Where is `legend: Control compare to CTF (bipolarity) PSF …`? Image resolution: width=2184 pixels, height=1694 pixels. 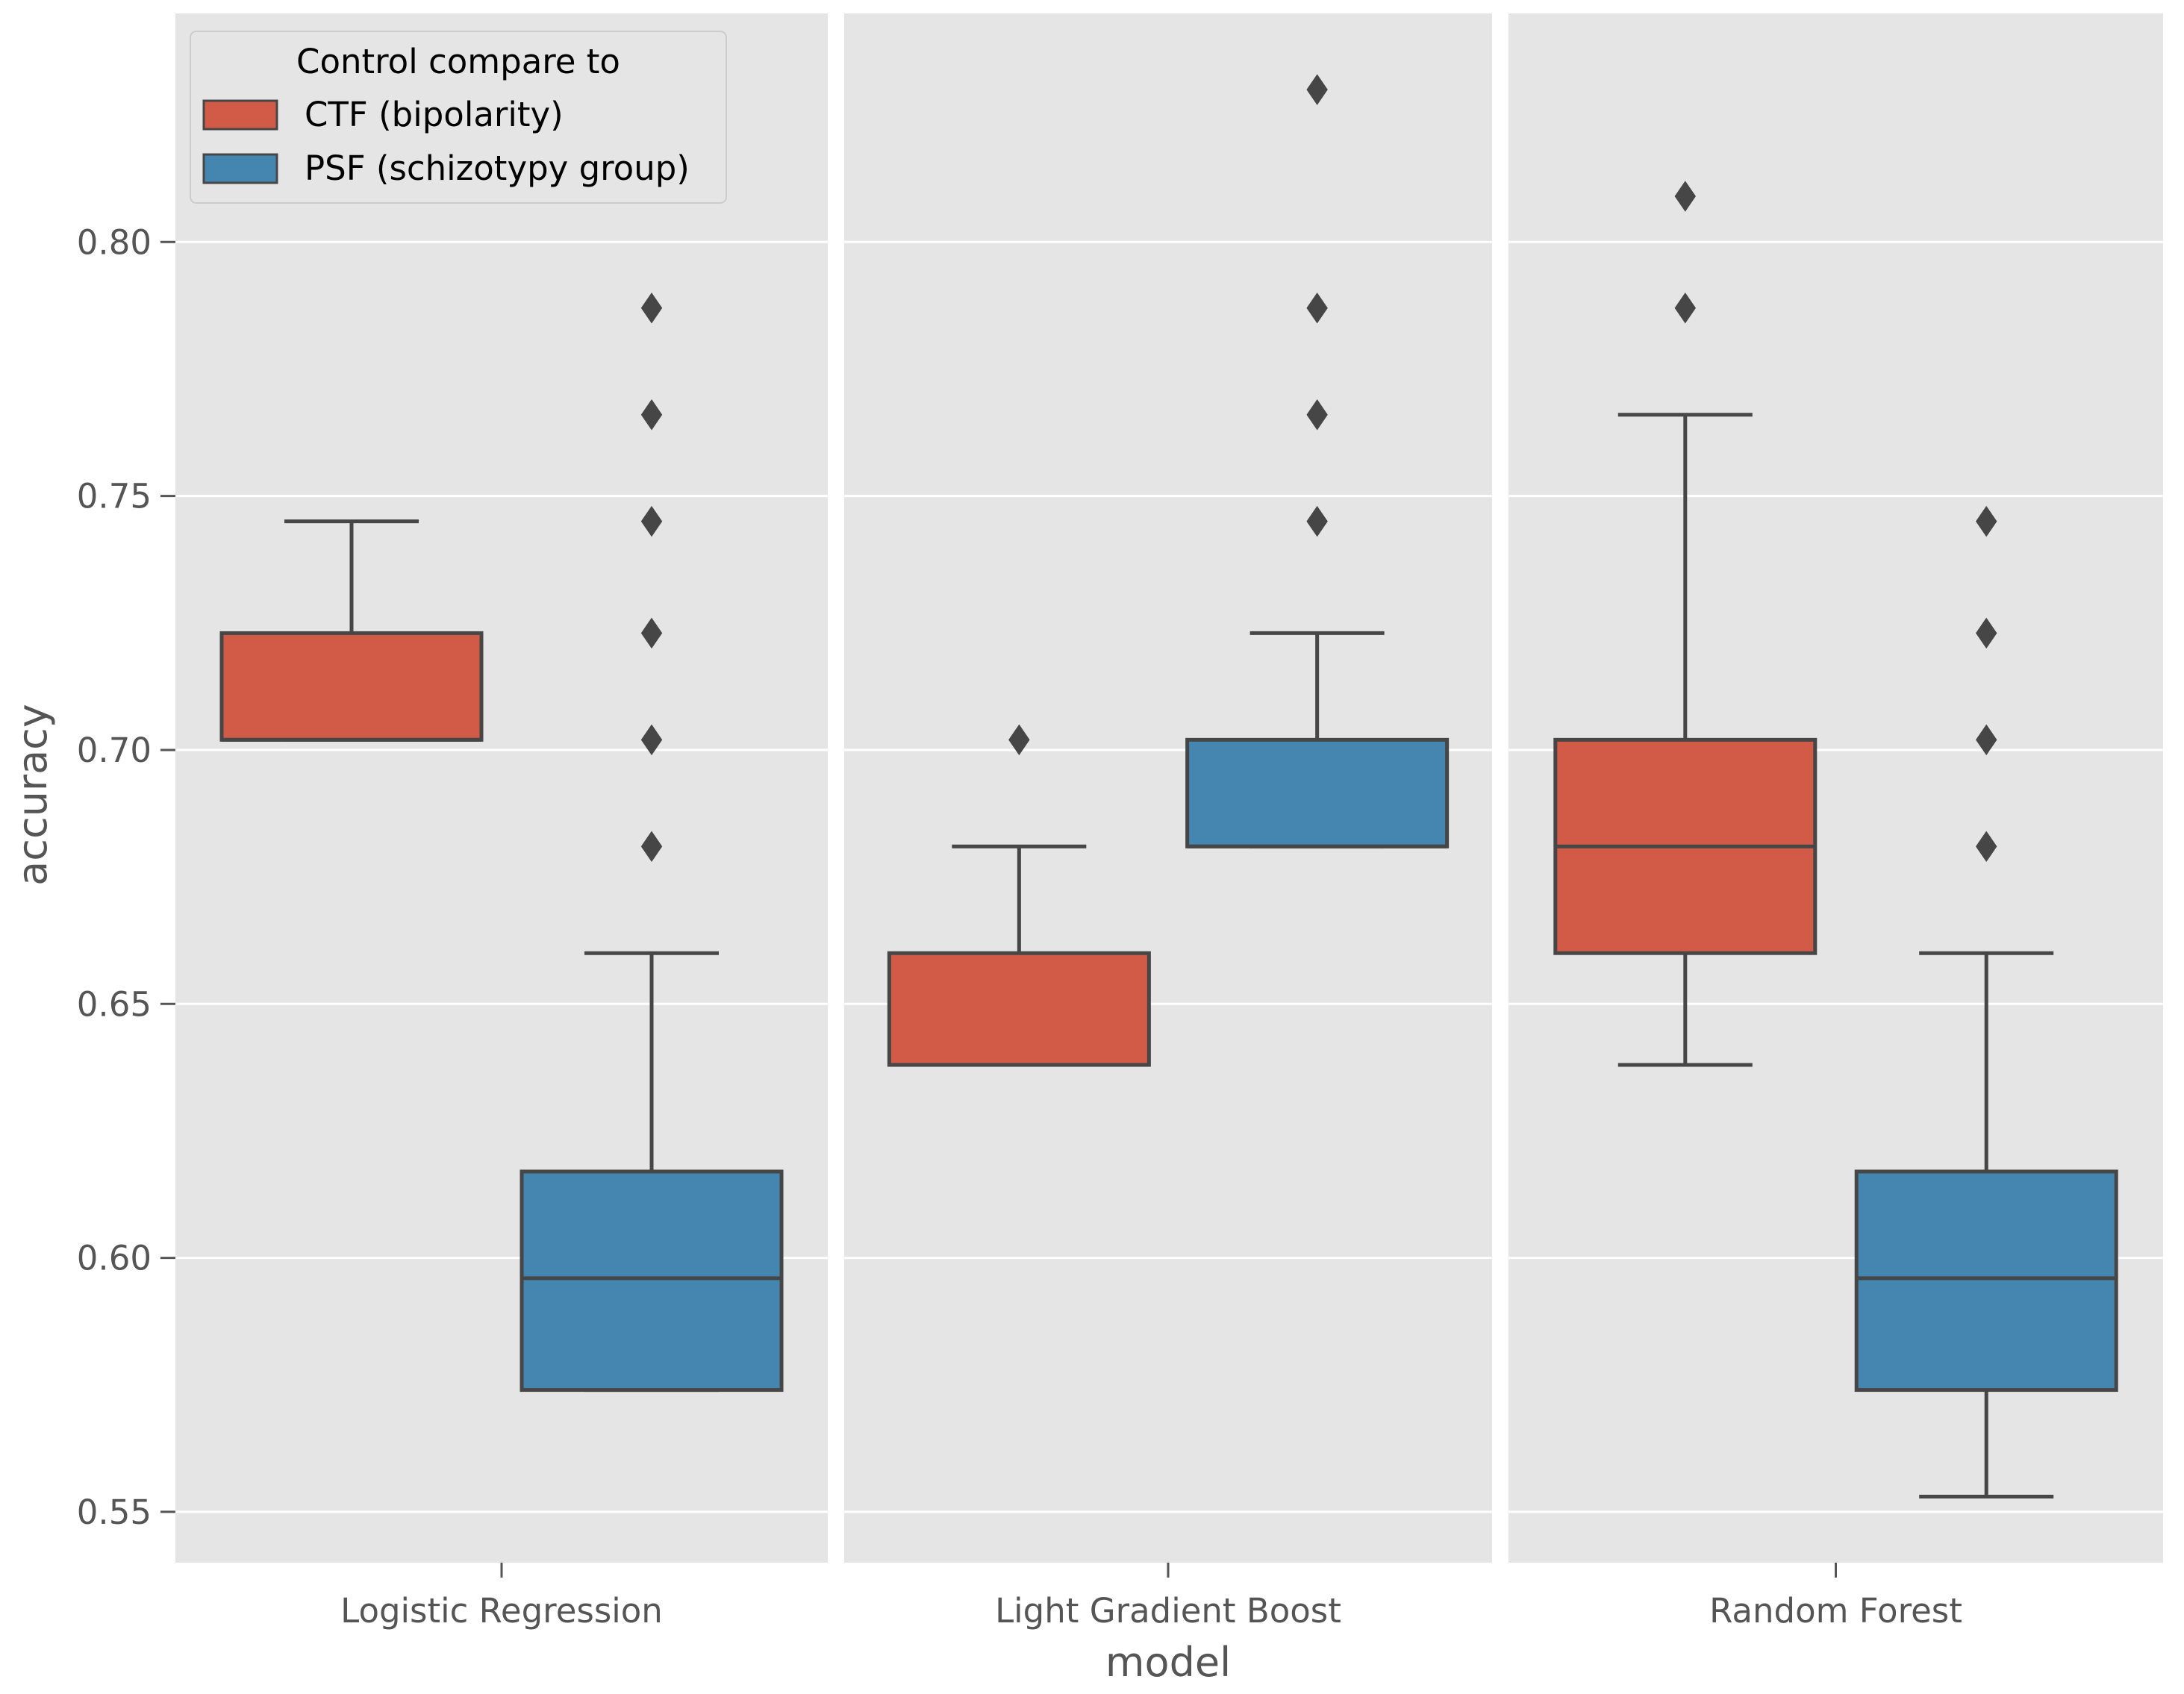
legend: Control compare to CTF (bipolarity) PSF … is located at coordinates (458, 117).